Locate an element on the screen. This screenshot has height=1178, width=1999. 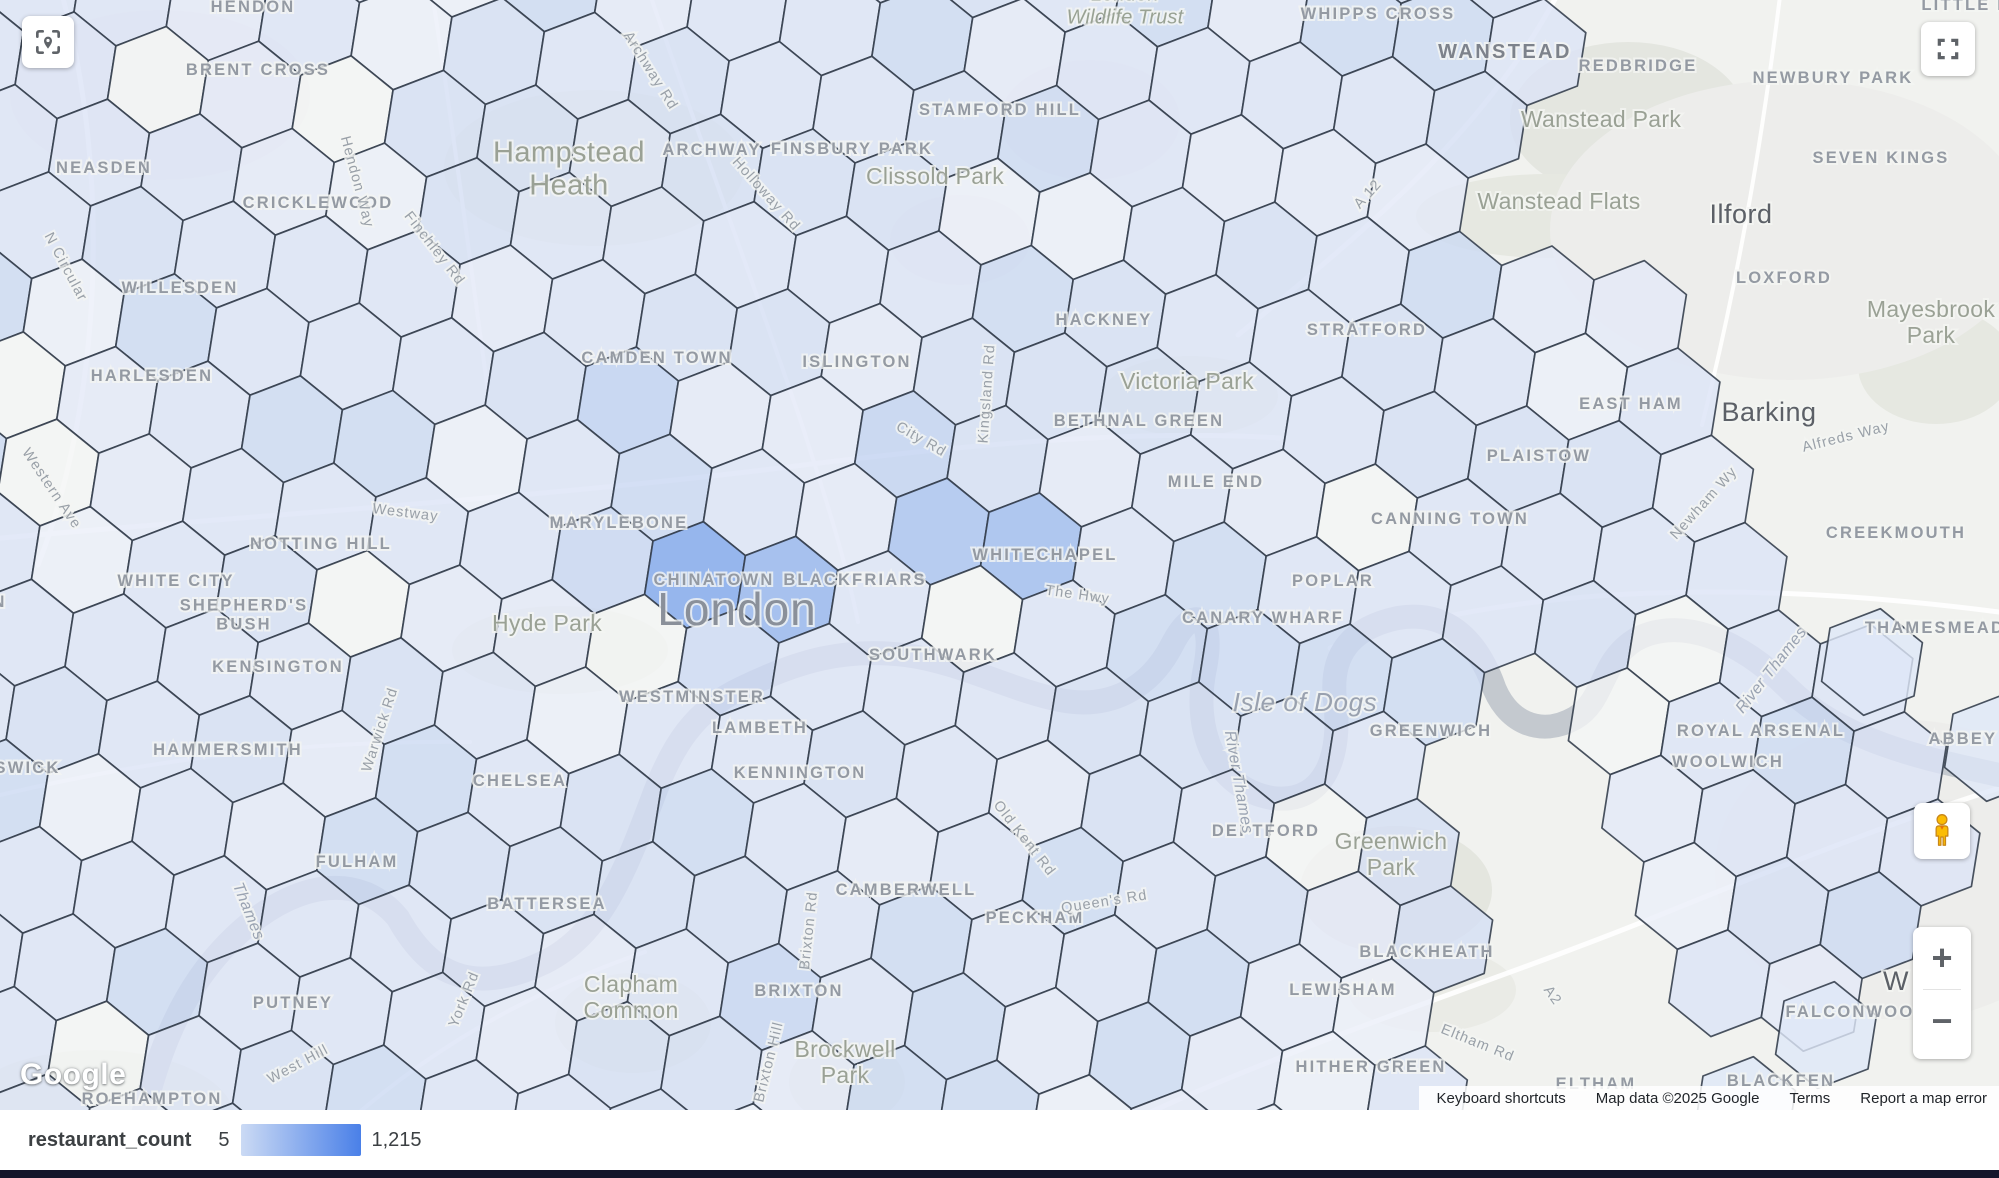
map-label: SEVEN KINGS is located at coordinates (1881, 158).